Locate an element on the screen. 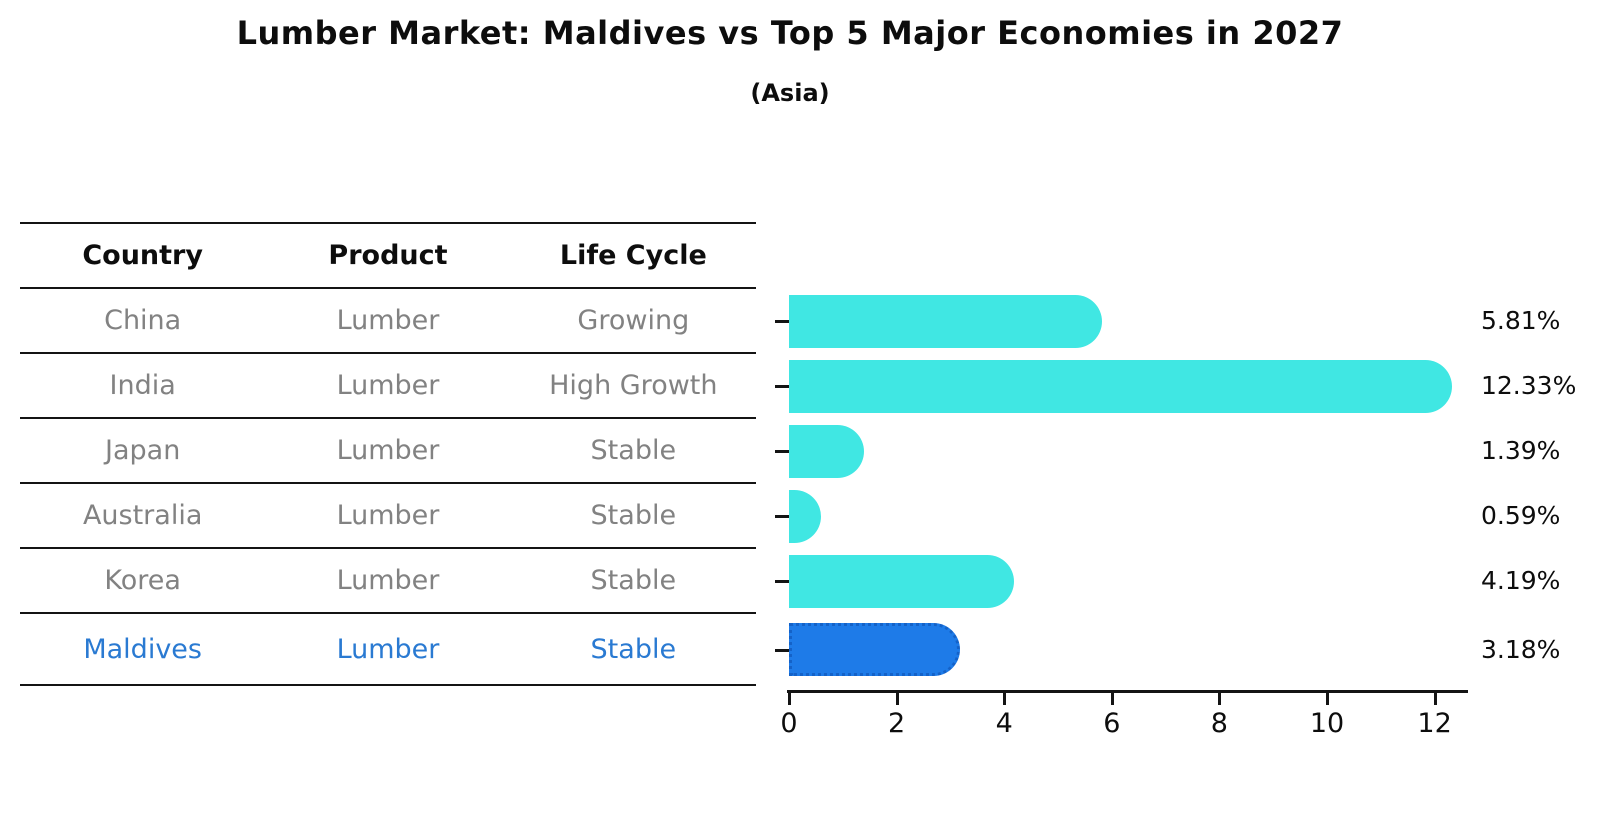  page-subtitle: (Asia) is located at coordinates (790, 93).